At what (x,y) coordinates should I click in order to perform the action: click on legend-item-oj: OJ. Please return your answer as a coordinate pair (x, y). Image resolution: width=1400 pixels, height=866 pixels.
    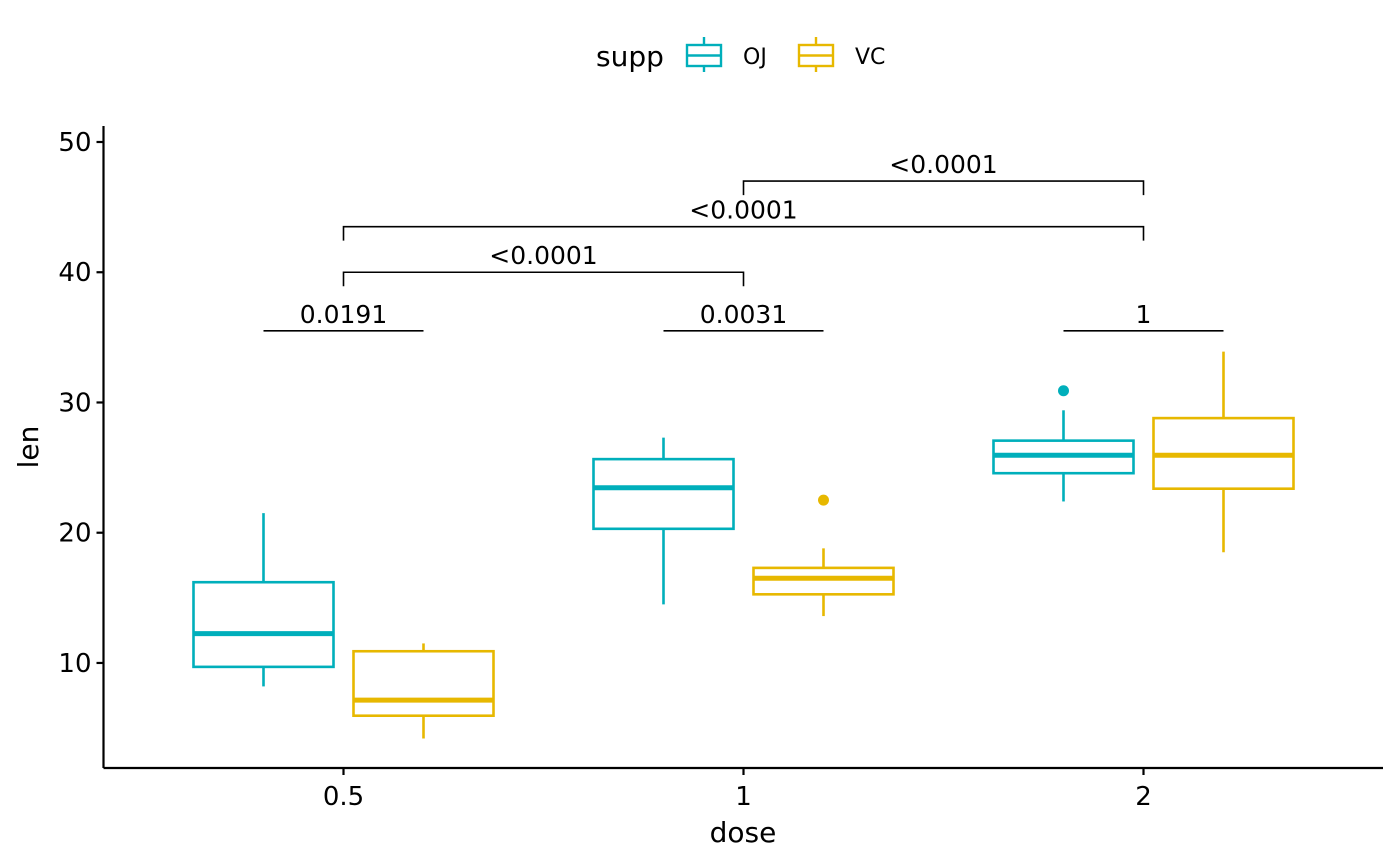
    Looking at the image, I should click on (726, 54).